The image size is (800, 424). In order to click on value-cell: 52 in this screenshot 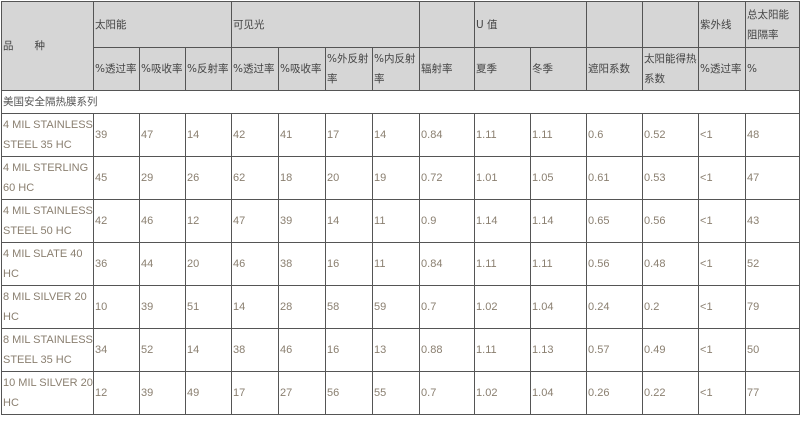, I will do `click(162, 350)`.